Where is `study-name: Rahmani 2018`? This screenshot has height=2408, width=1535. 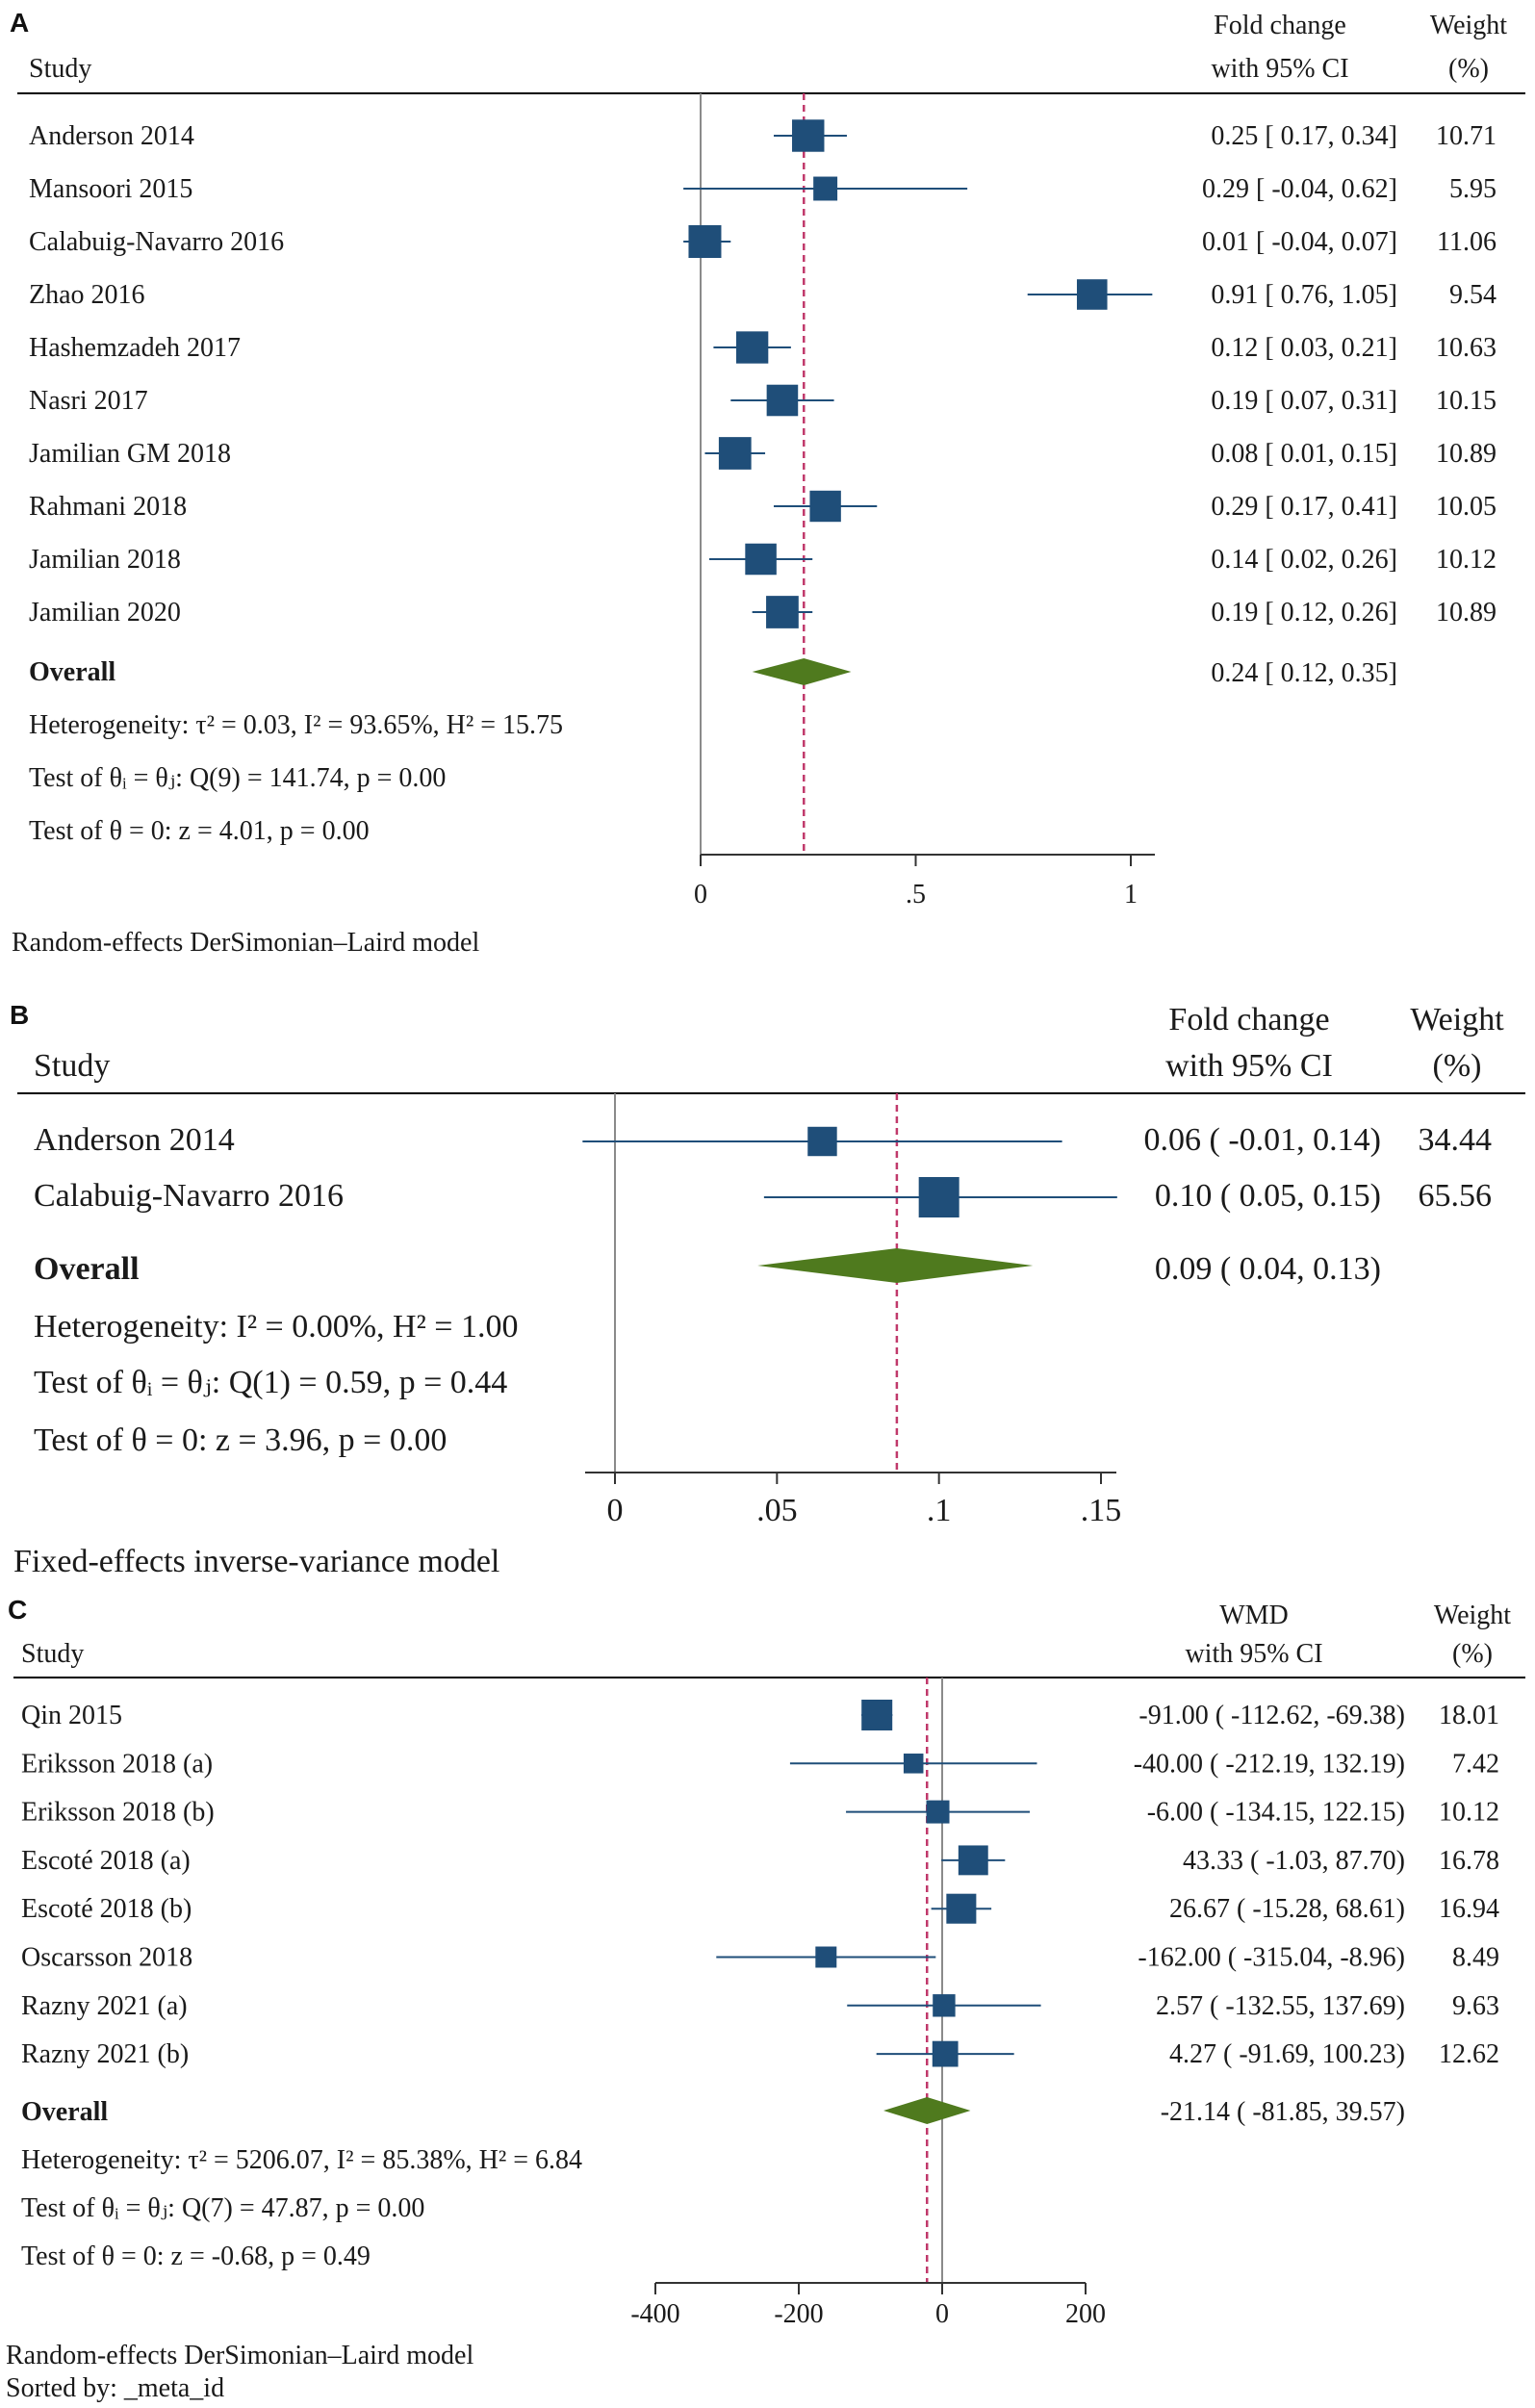 study-name: Rahmani 2018 is located at coordinates (108, 507).